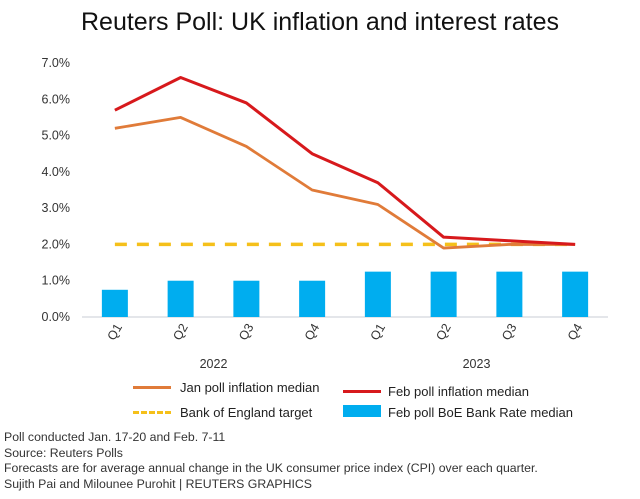  I want to click on footnote-poll-dates: Poll conducted Jan. 17-20 and Feb. 7-11, so click(115, 437).